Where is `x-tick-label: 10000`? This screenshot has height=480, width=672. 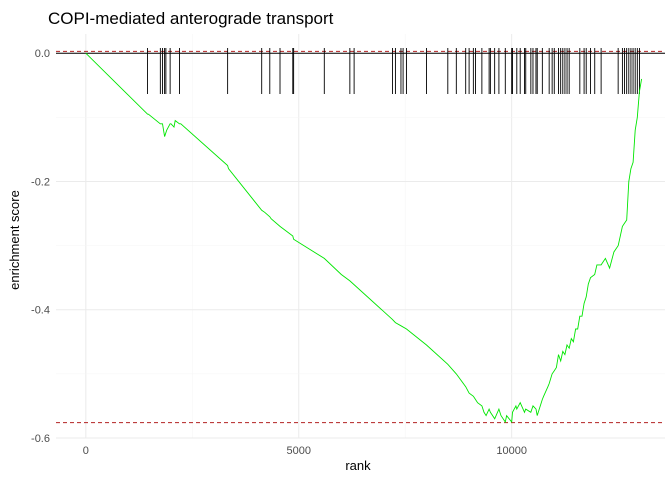 x-tick-label: 10000 is located at coordinates (511, 451).